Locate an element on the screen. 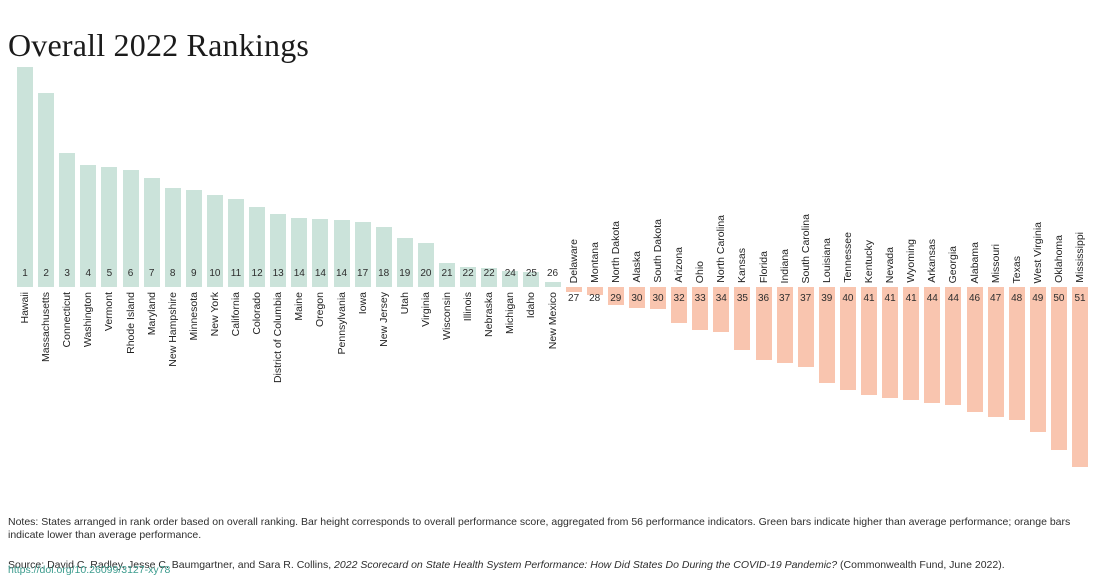 This screenshot has width=1106, height=588. state-column: 35 Kansas is located at coordinates (742, 271).